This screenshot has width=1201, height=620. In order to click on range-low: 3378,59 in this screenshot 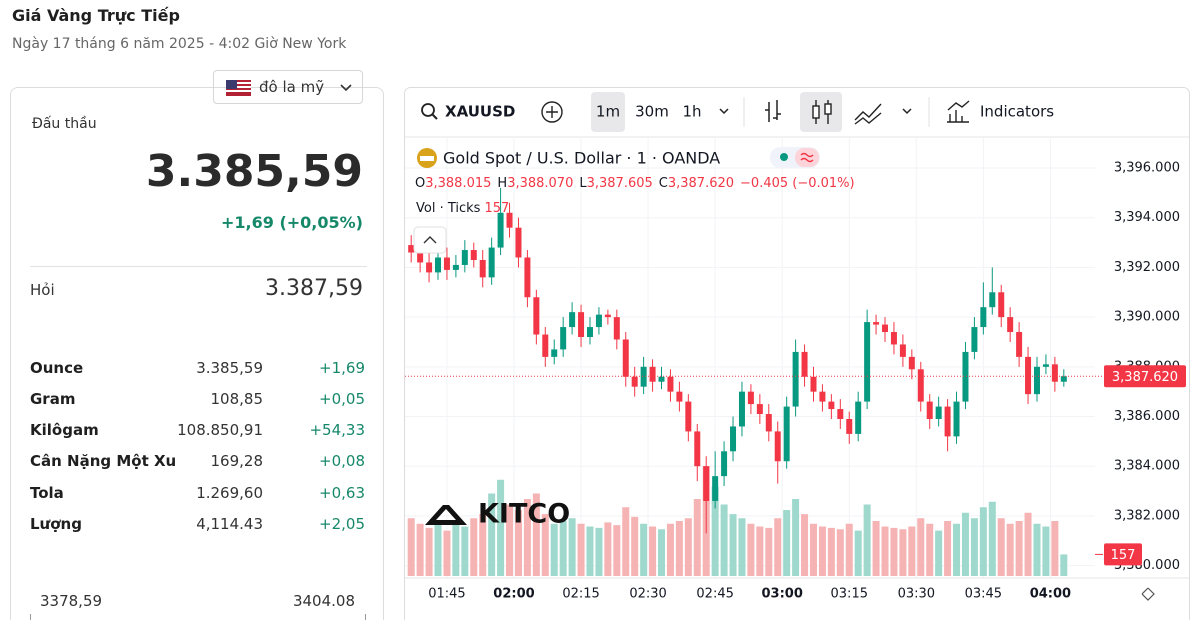, I will do `click(71, 601)`.